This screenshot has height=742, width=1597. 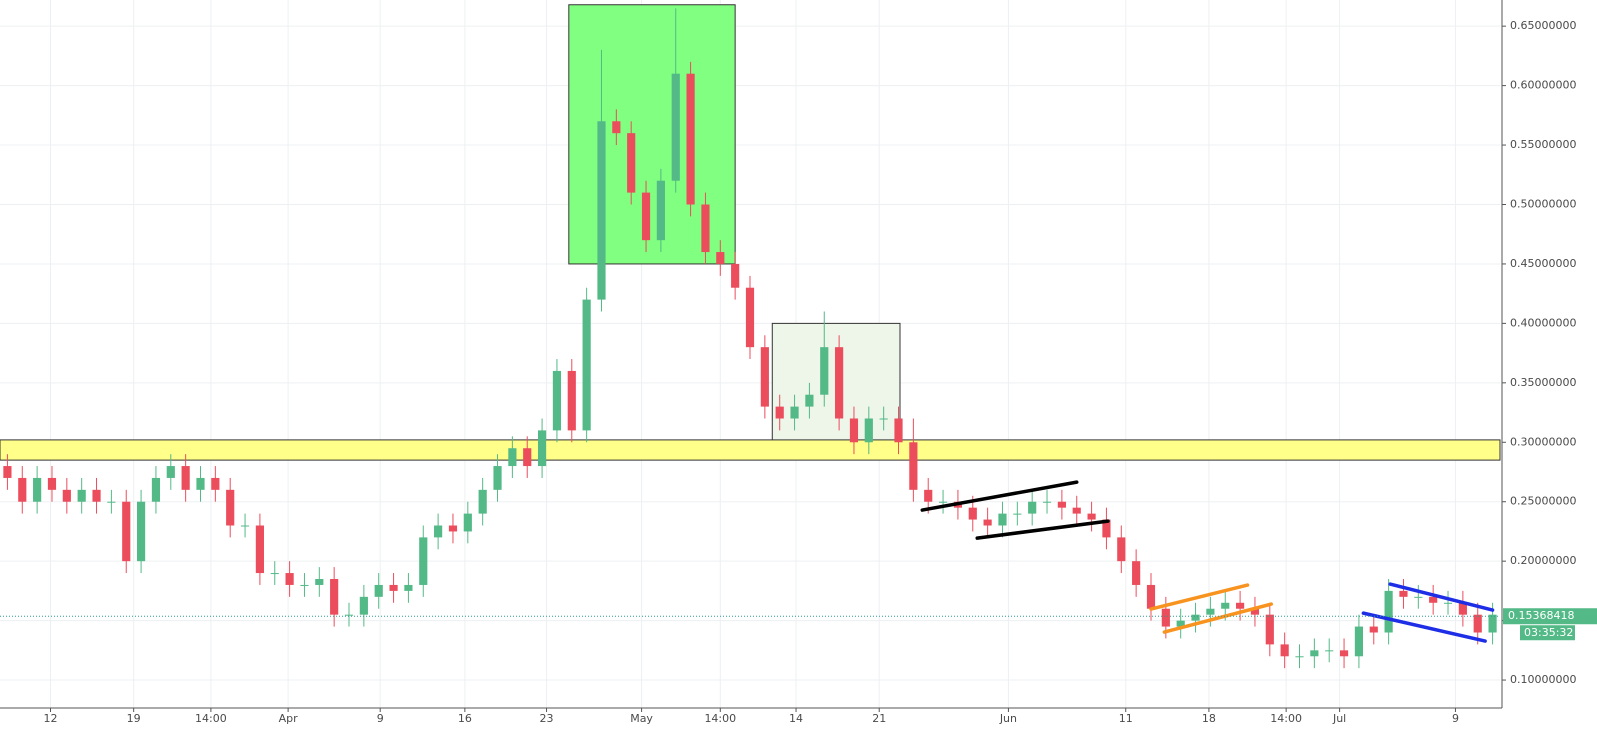 What do you see at coordinates (1543, 501) in the screenshot?
I see `y-tick-label: 0.25000000` at bounding box center [1543, 501].